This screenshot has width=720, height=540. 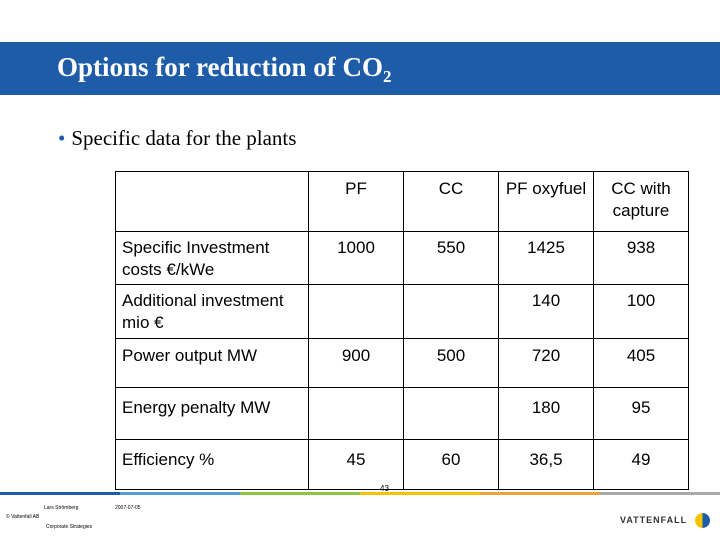 I want to click on table-cell: 550, so click(x=451, y=258).